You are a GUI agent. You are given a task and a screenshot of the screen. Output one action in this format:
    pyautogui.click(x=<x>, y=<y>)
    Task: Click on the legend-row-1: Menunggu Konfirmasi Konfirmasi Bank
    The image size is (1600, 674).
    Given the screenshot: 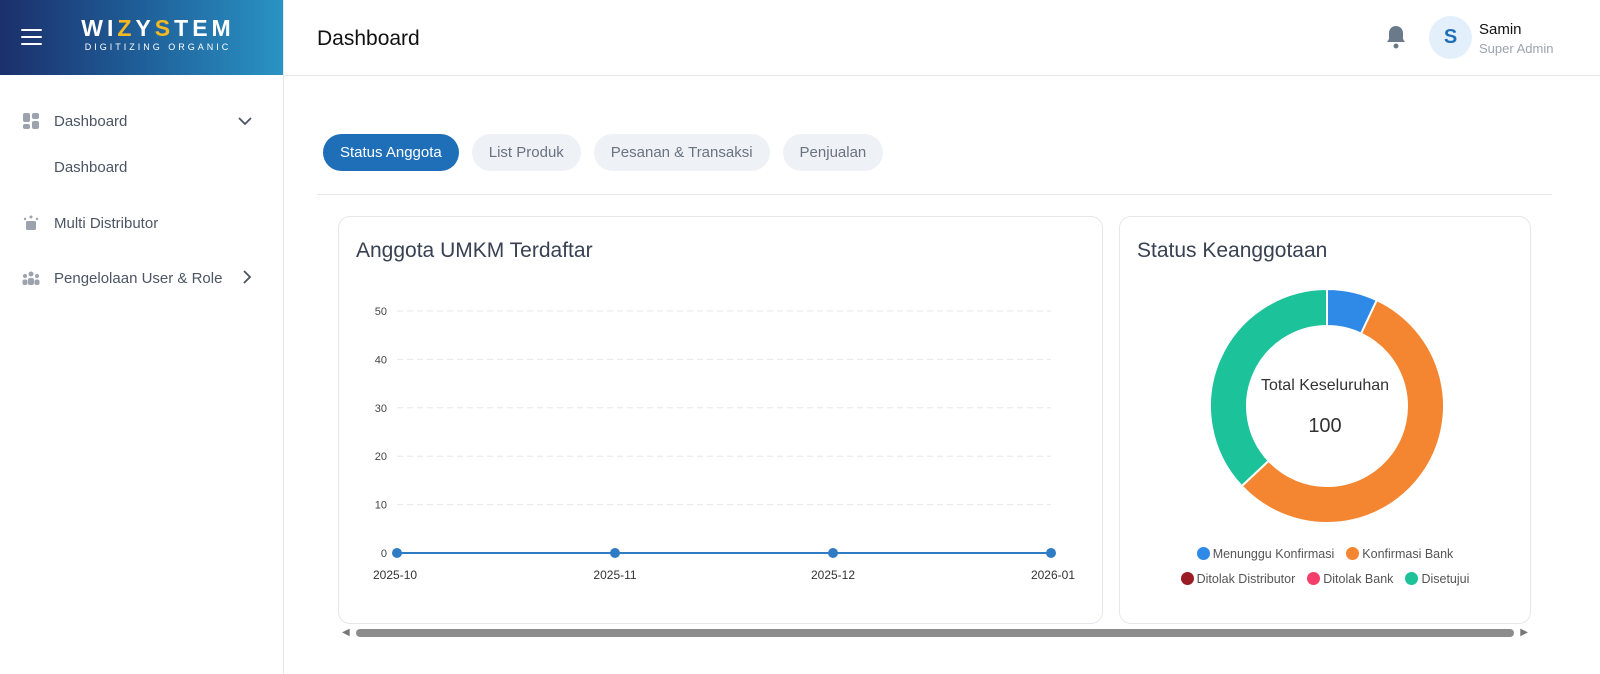 What is the action you would take?
    pyautogui.click(x=1325, y=554)
    